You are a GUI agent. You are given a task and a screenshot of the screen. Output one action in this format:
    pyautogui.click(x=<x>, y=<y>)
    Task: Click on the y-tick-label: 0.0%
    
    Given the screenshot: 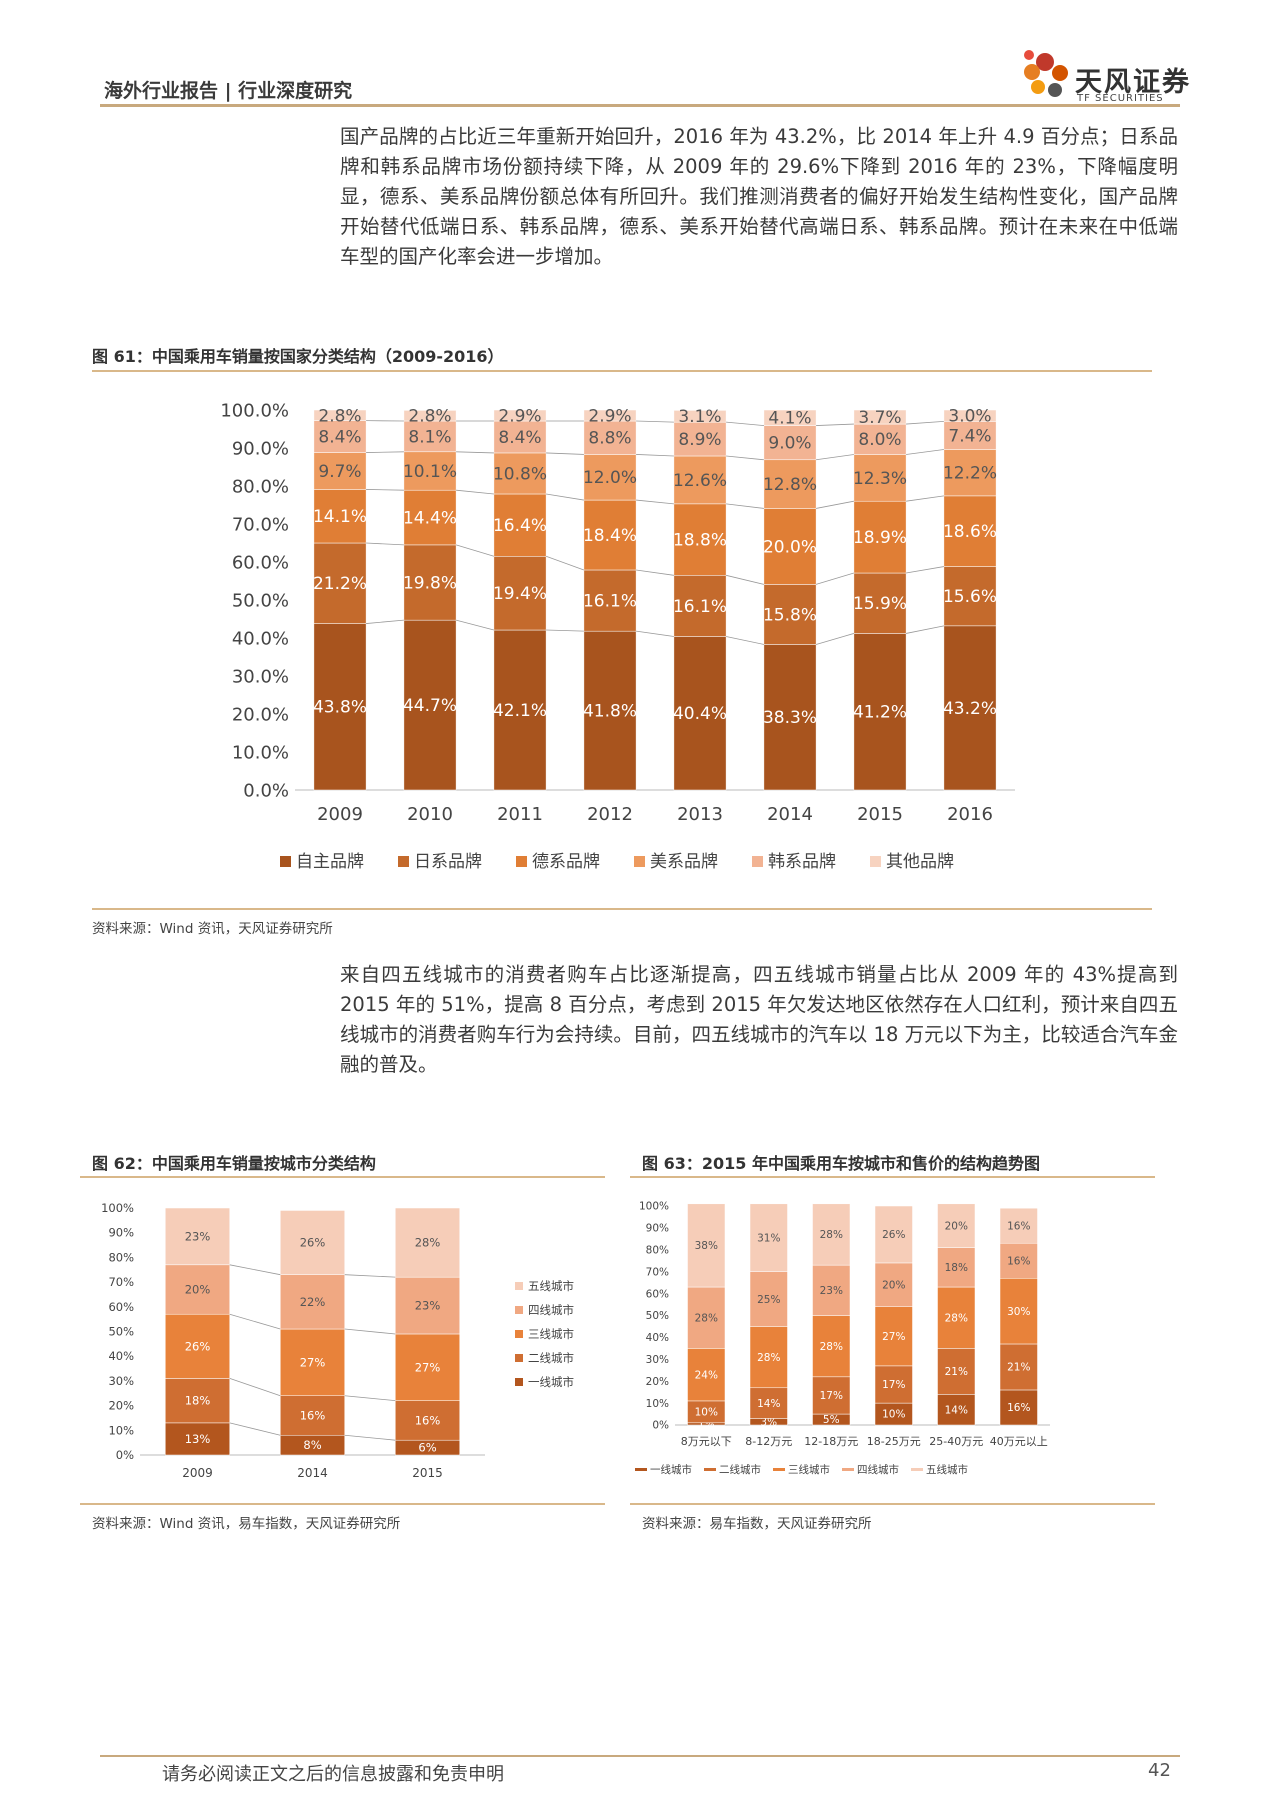 What is the action you would take?
    pyautogui.click(x=266, y=790)
    